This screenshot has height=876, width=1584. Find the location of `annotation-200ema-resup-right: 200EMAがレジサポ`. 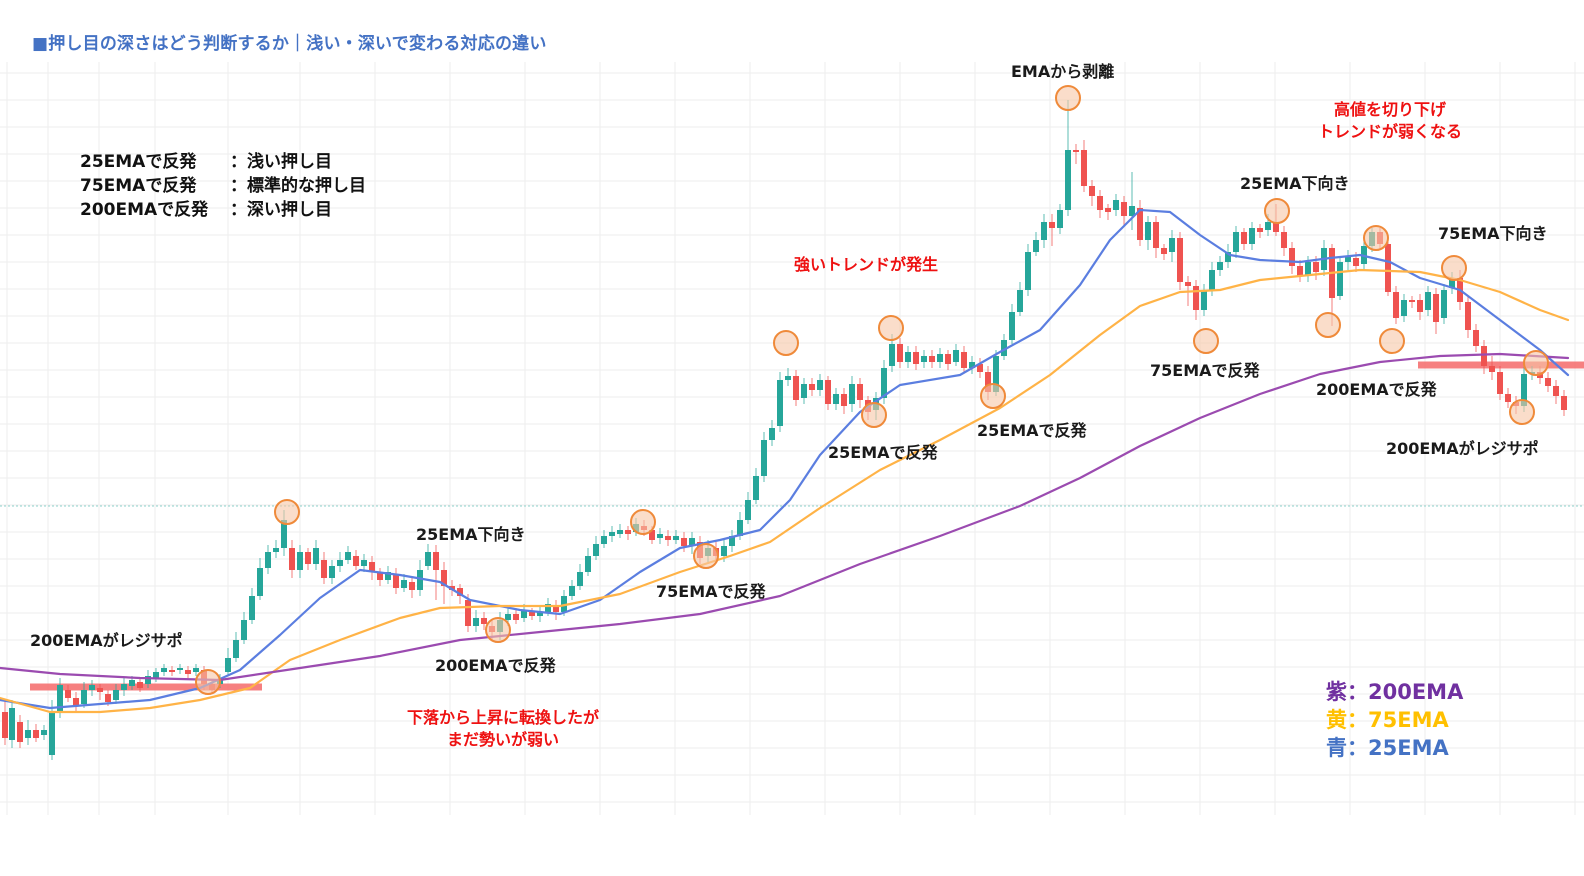

annotation-200ema-resup-right: 200EMAがレジサポ is located at coordinates (1462, 448).